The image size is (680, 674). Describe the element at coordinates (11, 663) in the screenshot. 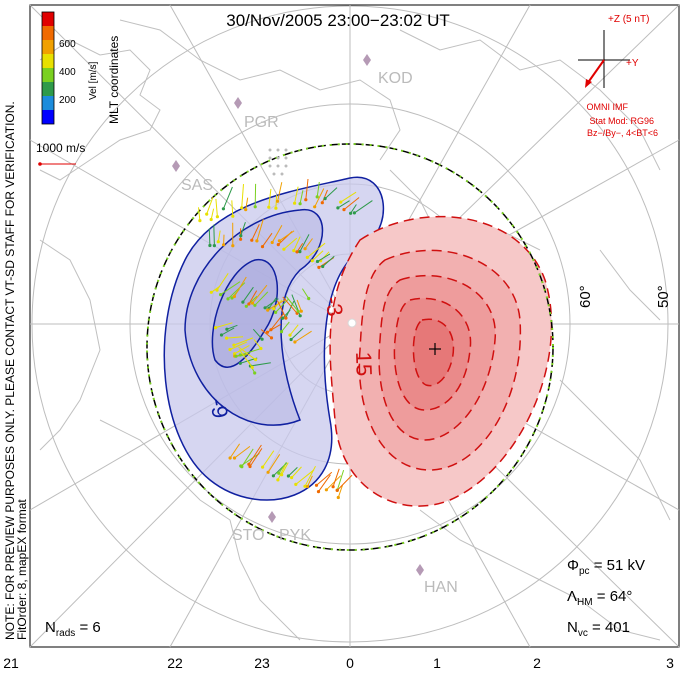

I see `mlt-label-21: 21` at that location.